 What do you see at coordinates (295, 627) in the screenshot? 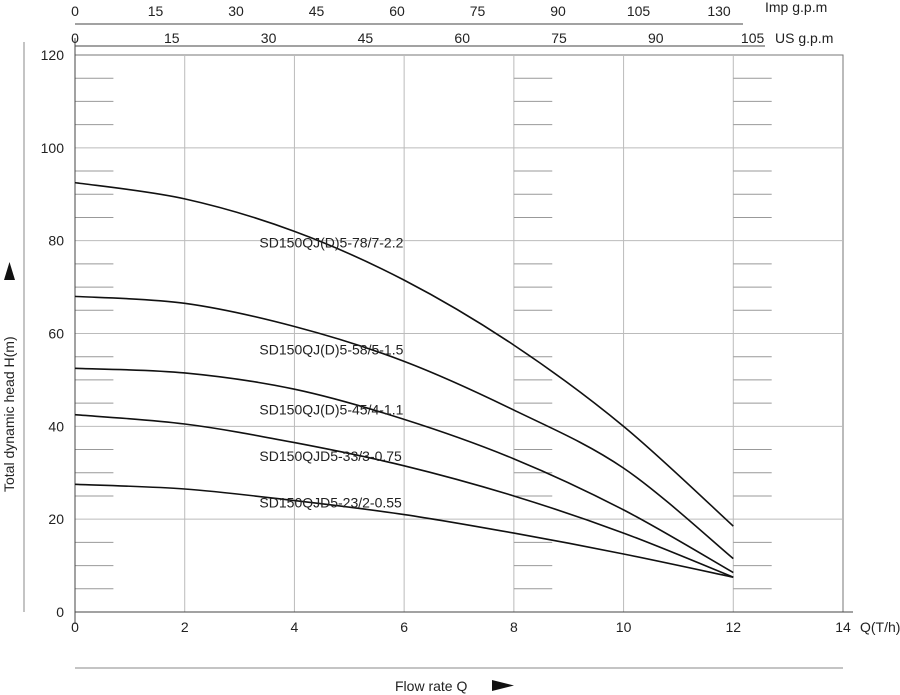
I see `x-tick-label: 4` at bounding box center [295, 627].